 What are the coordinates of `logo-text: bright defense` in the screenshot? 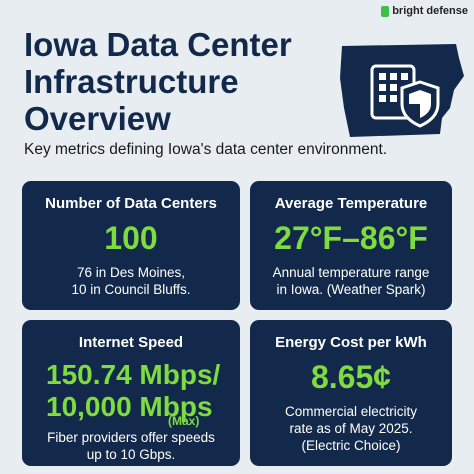 It's located at (430, 11).